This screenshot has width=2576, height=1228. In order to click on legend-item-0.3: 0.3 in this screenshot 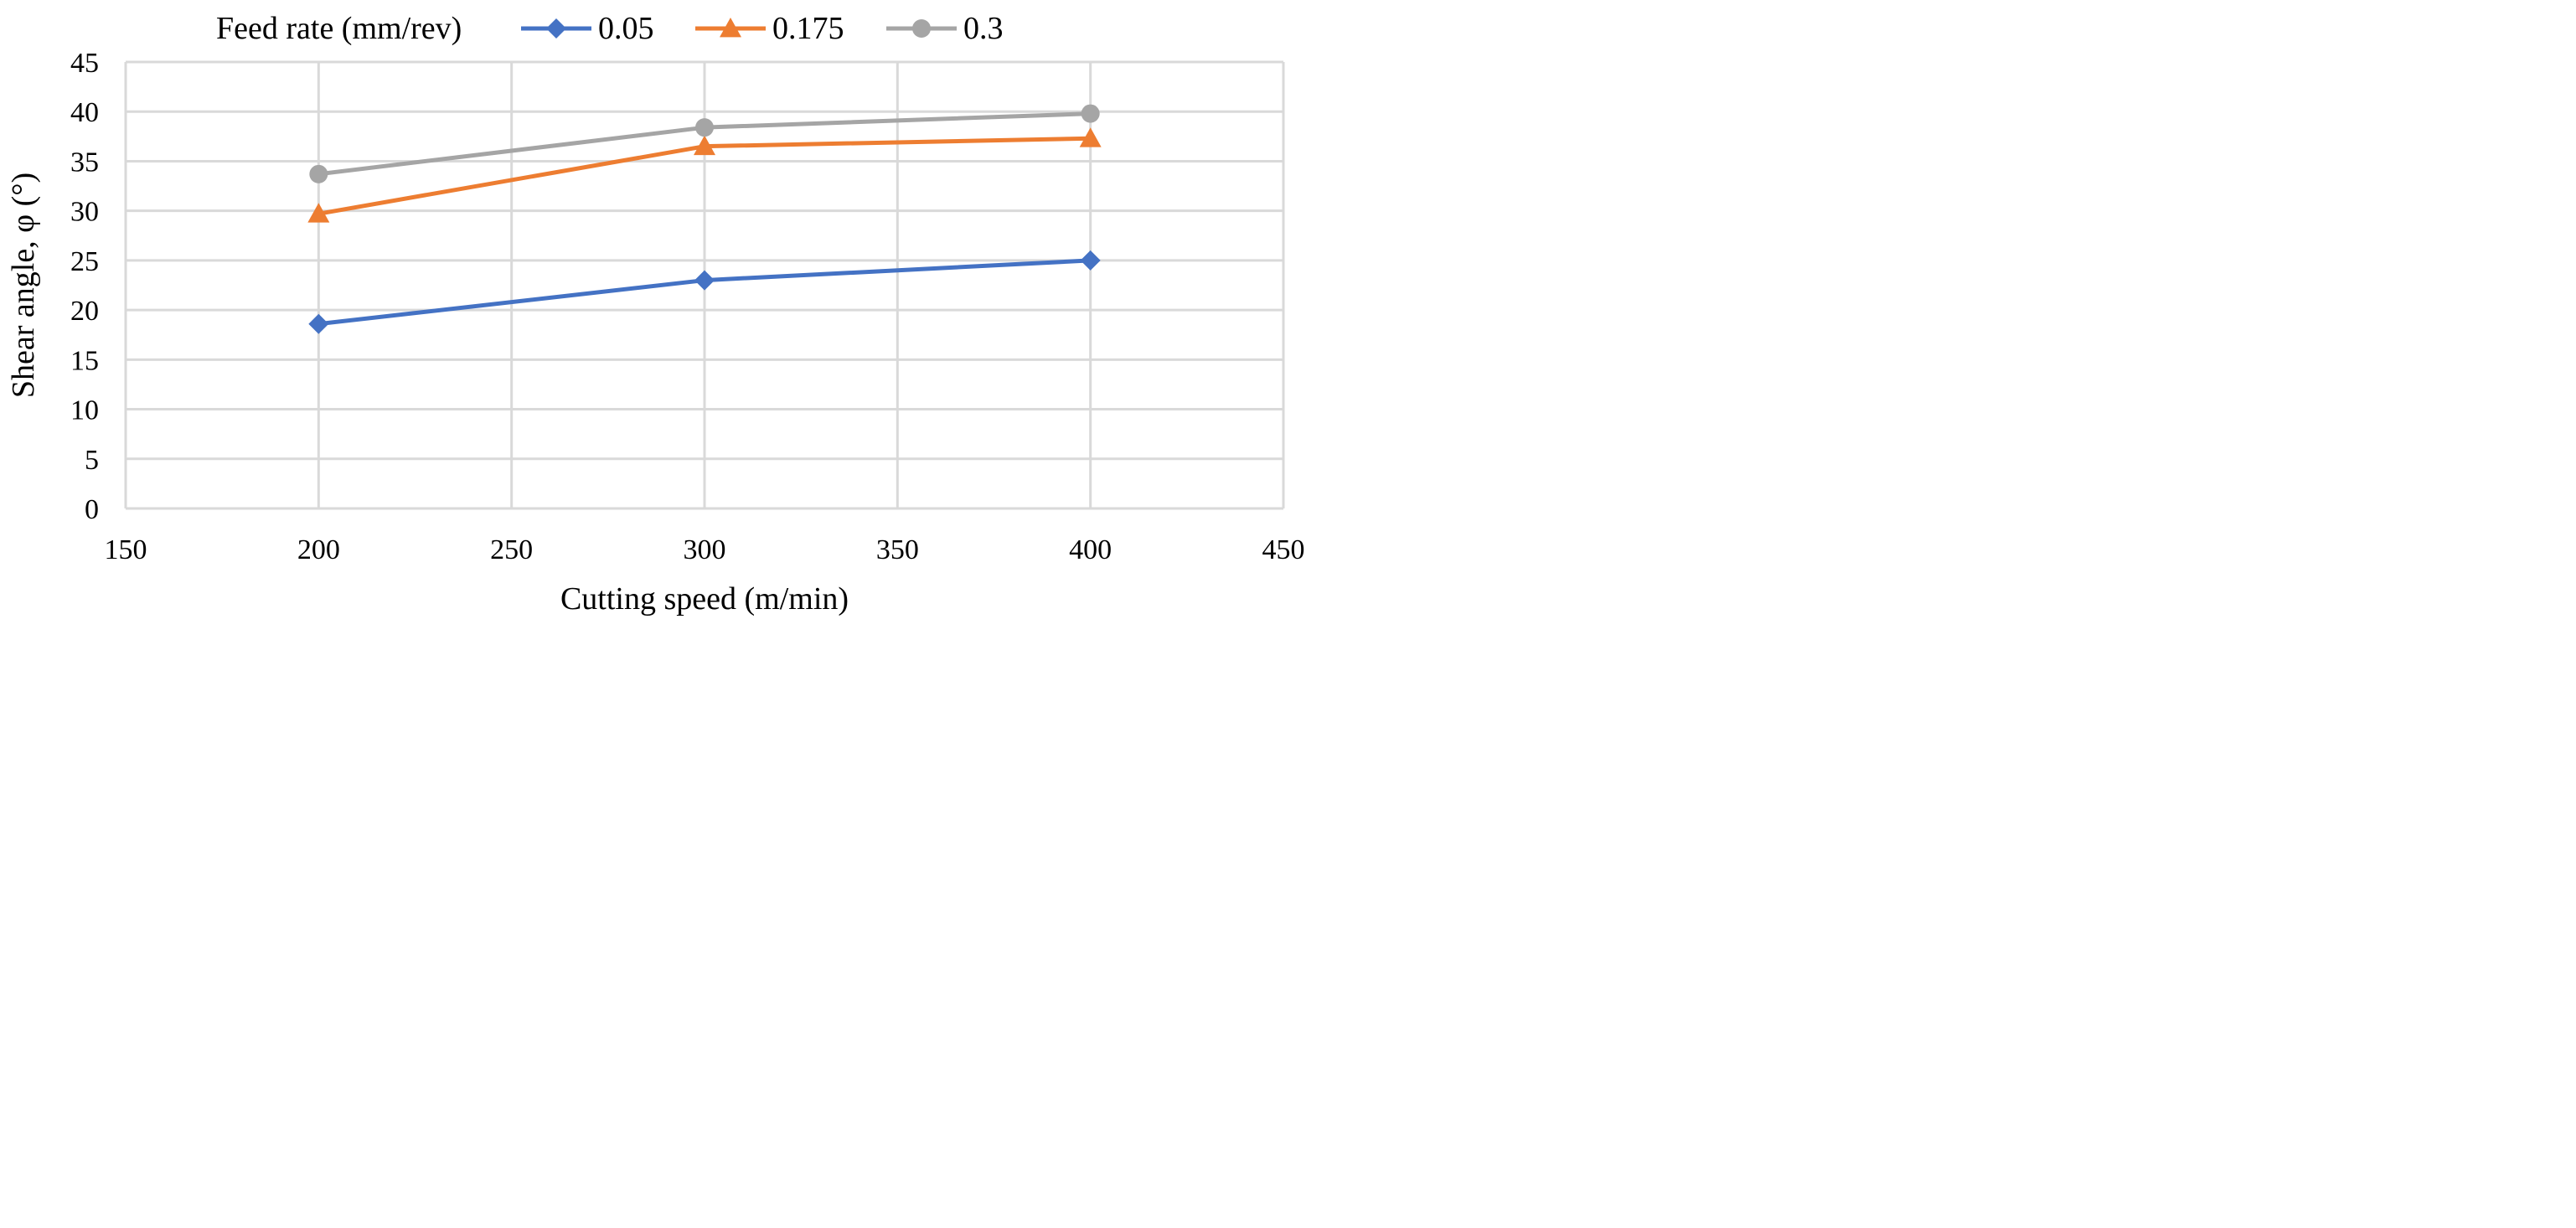, I will do `click(945, 28)`.